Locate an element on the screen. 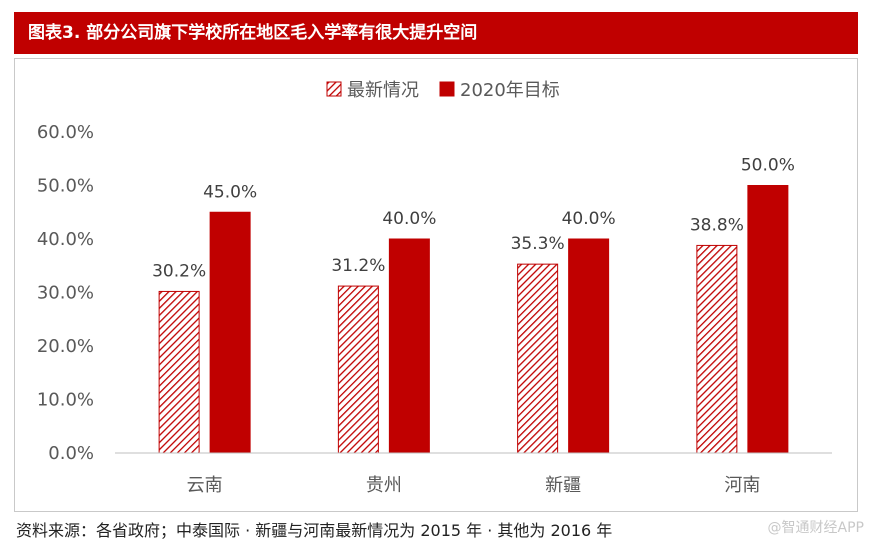  data-label: 35.3% is located at coordinates (538, 244).